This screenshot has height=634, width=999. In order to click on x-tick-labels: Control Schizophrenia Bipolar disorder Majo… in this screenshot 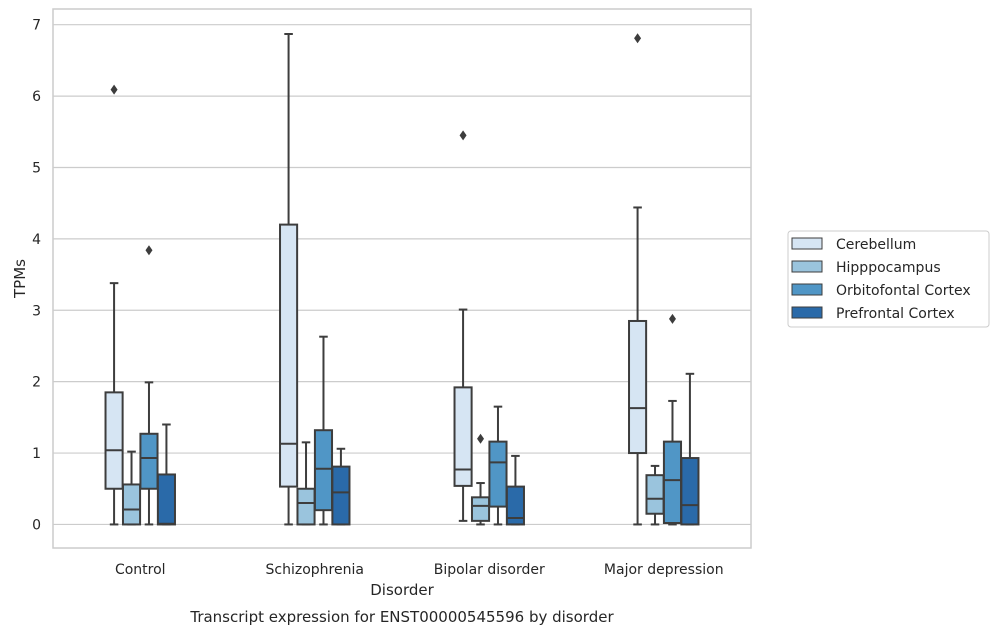, I will do `click(419, 570)`.